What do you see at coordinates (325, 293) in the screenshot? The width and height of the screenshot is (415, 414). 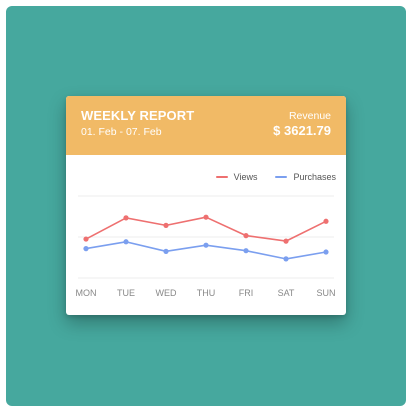 I see `x-tick-label: SUN` at bounding box center [325, 293].